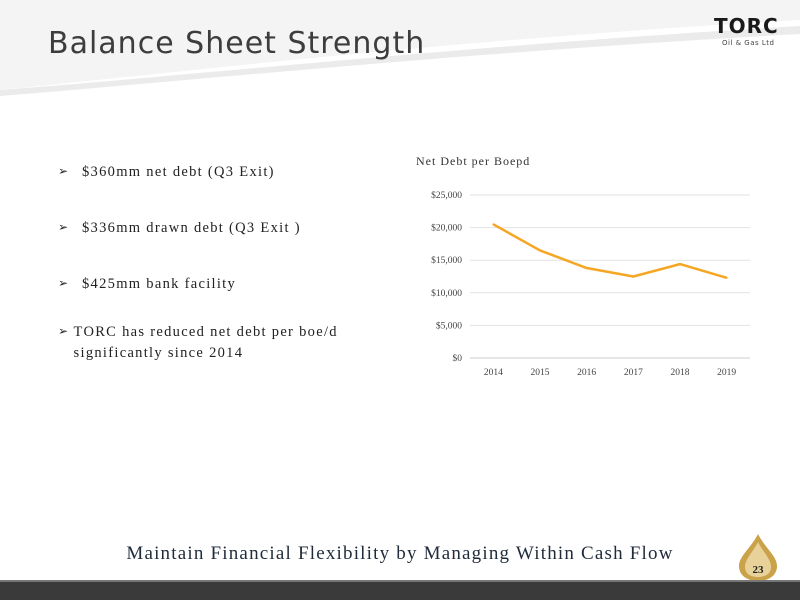  I want to click on x-tick-label: 2017, so click(633, 373).